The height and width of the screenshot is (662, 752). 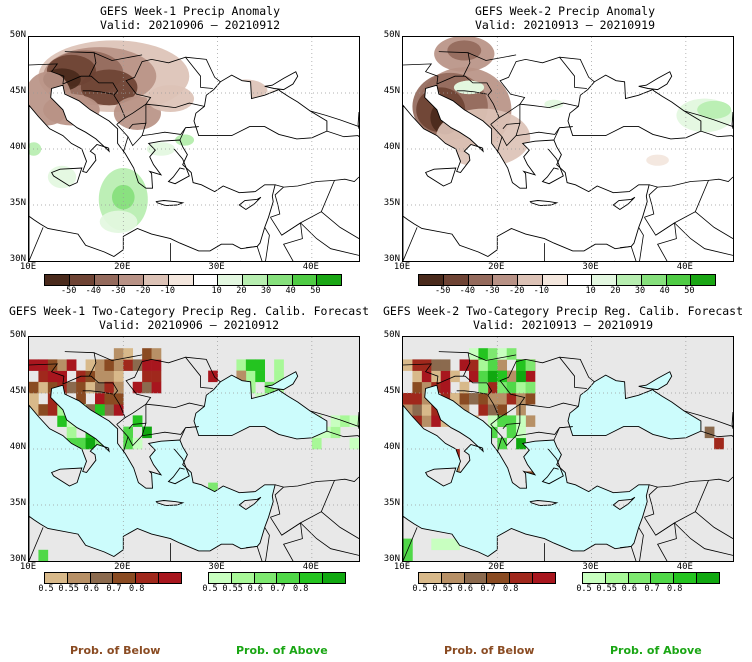 I want to click on prob-below-label-week2: Prob. of Below, so click(x=489, y=650).